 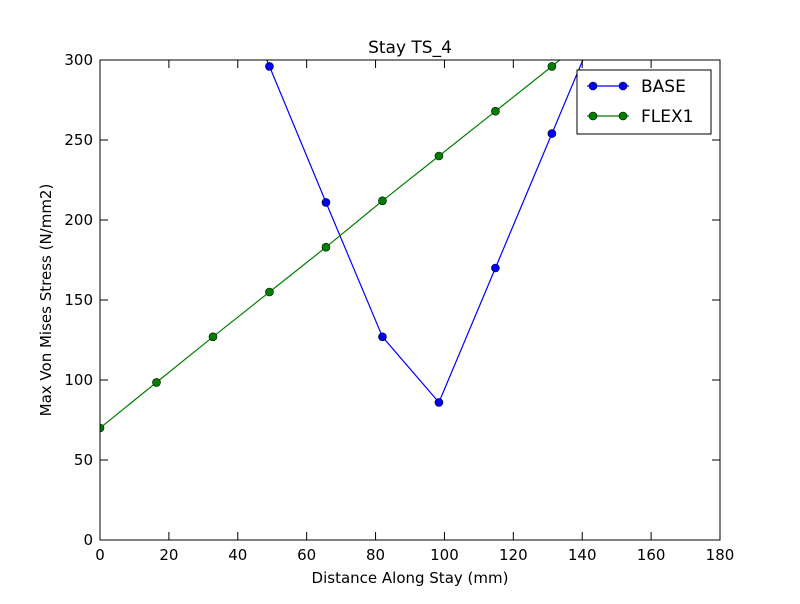 I want to click on legend: BASE FLEX1, so click(x=644, y=102).